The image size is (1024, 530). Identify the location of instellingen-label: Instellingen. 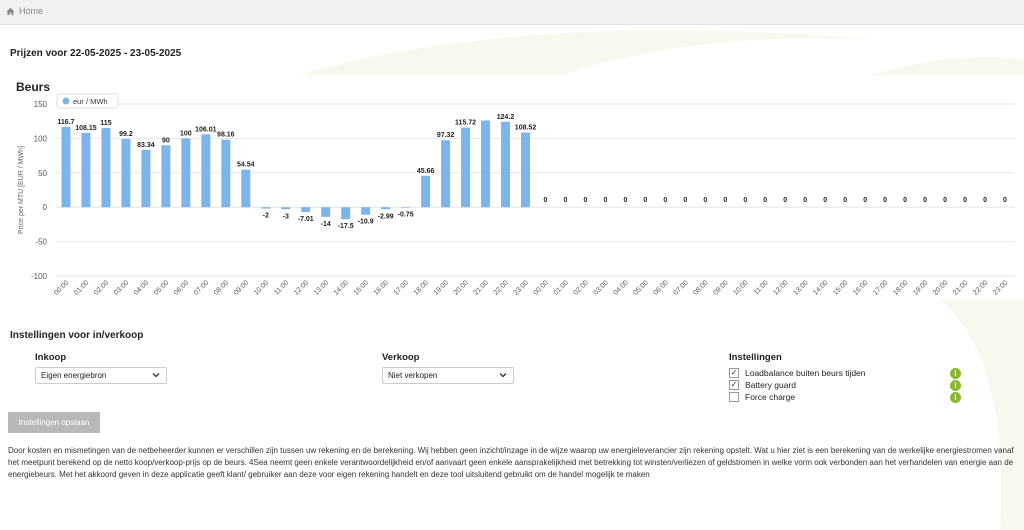
(755, 357).